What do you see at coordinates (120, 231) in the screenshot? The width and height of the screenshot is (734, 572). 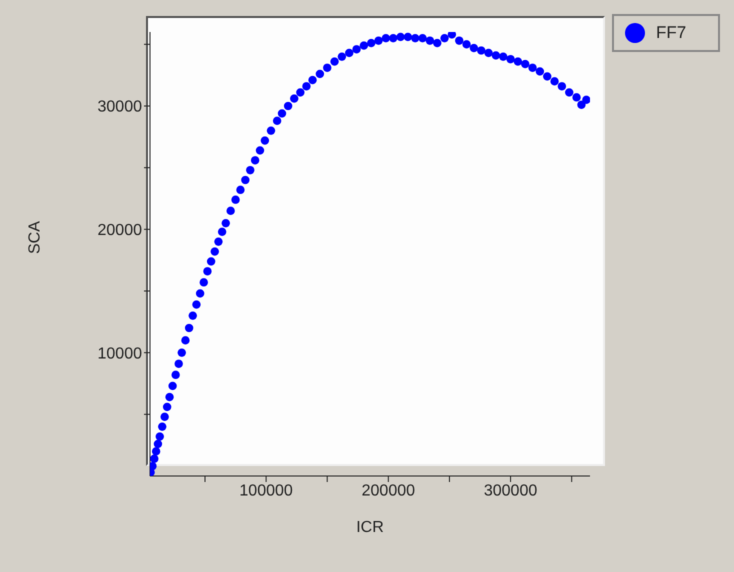 I see `y-tick-label: 20000` at bounding box center [120, 231].